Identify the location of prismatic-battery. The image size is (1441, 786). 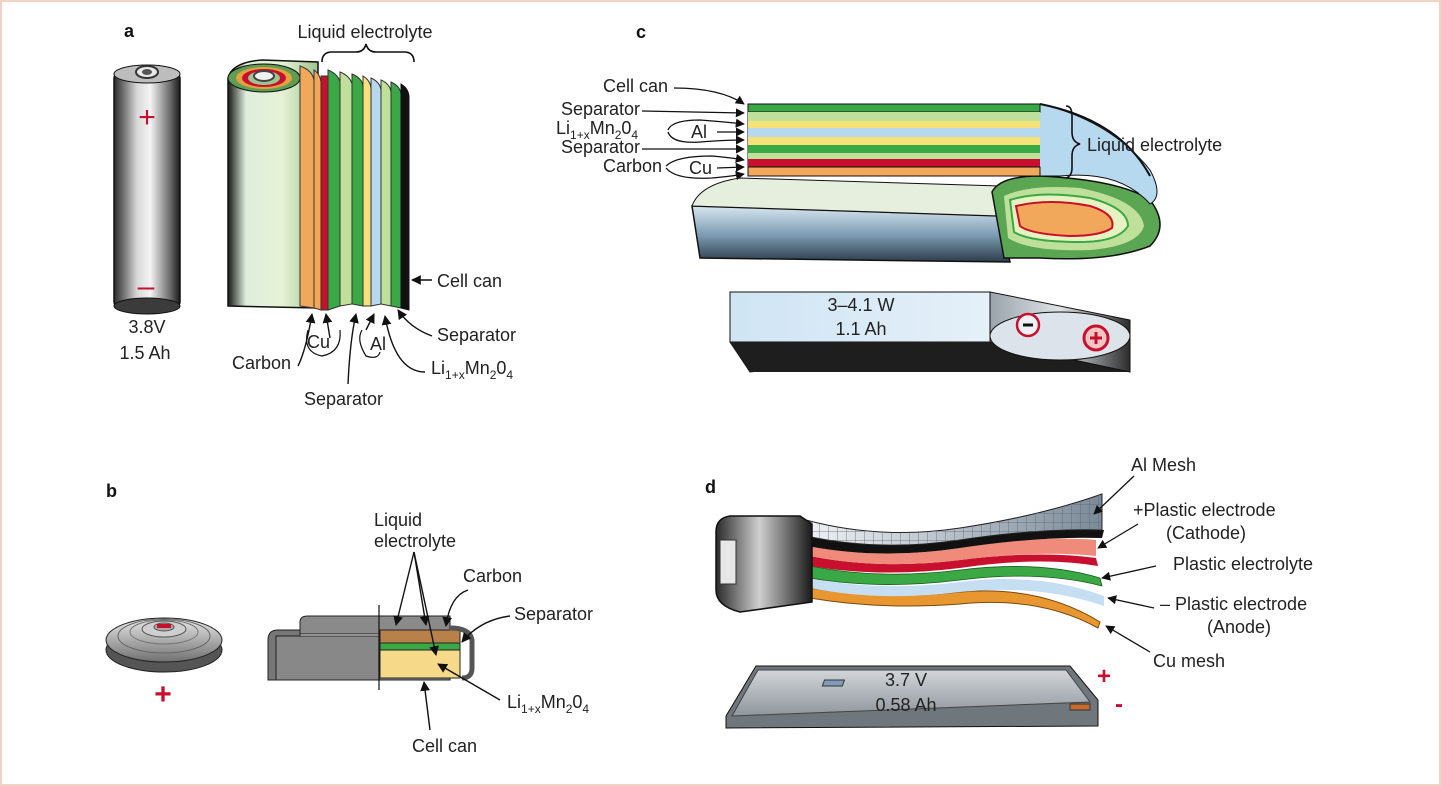
(930, 332).